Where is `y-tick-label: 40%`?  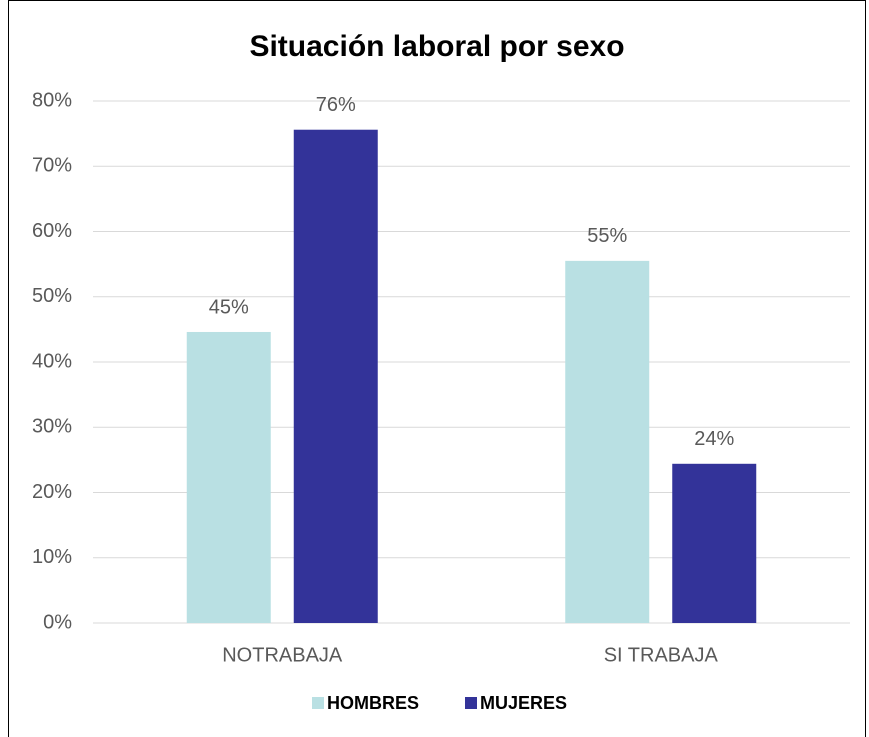
y-tick-label: 40% is located at coordinates (52, 361).